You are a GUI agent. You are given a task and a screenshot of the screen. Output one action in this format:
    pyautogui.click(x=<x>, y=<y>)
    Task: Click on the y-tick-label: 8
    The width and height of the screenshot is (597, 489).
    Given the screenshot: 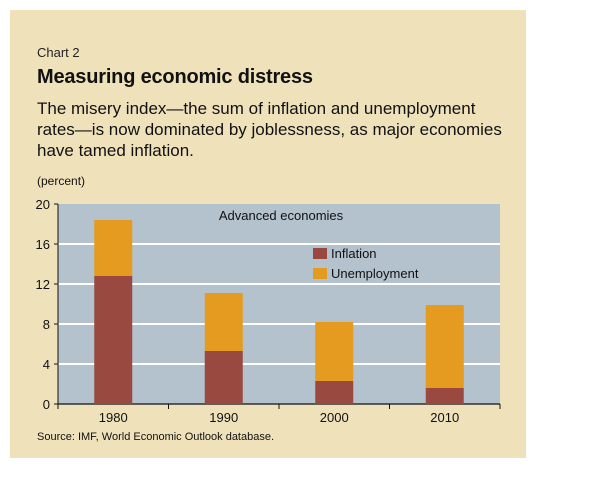 What is the action you would take?
    pyautogui.click(x=46, y=324)
    